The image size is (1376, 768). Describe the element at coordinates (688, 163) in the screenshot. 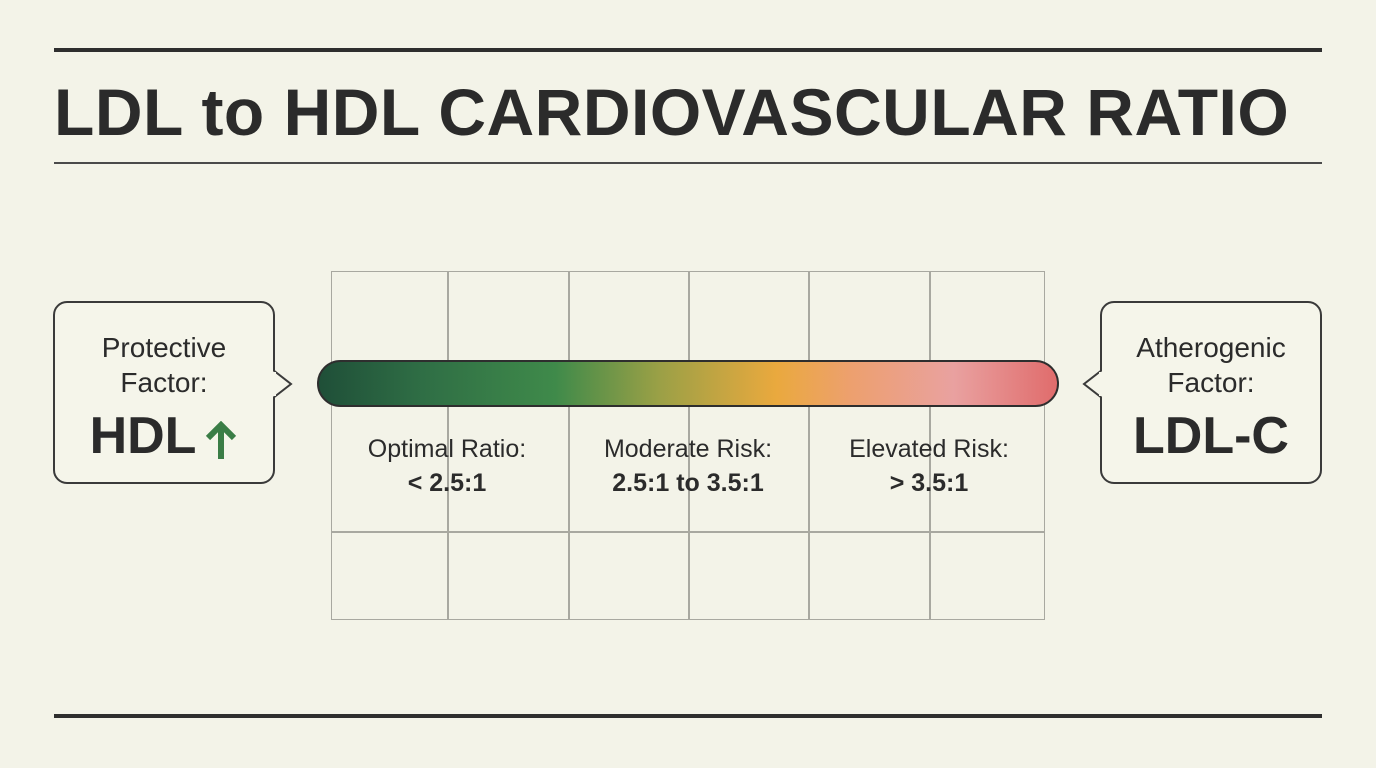

I see `title-underline` at that location.